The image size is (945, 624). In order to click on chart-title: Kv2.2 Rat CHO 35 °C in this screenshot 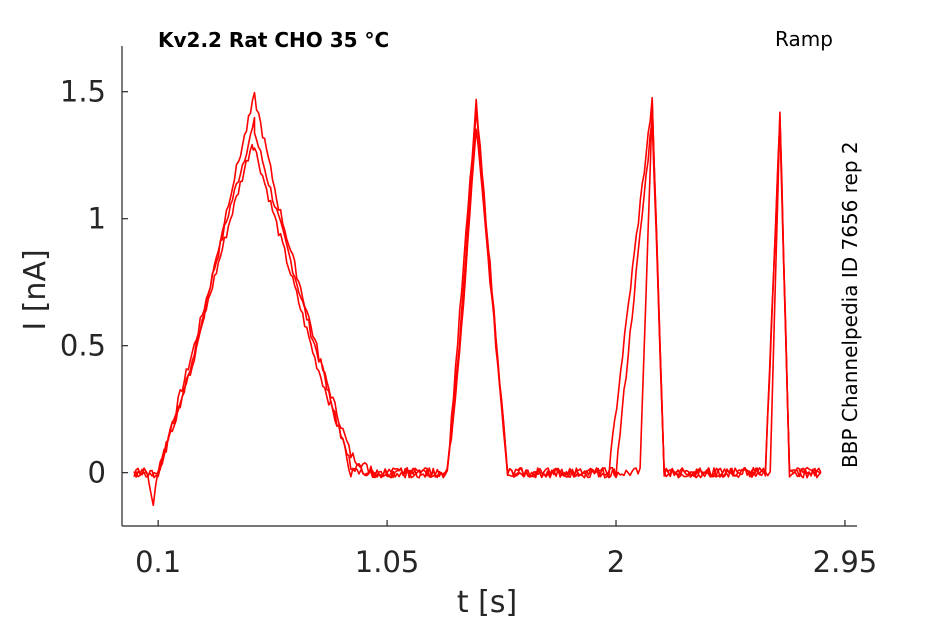, I will do `click(273, 40)`.